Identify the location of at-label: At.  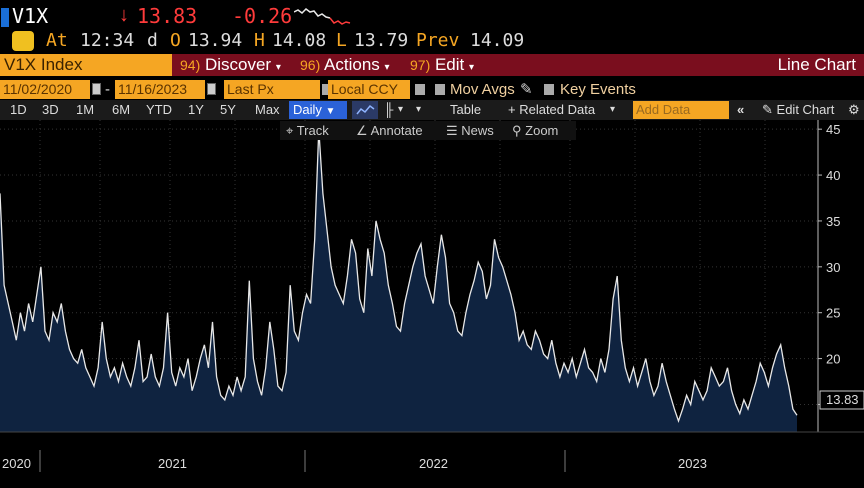
(57, 40).